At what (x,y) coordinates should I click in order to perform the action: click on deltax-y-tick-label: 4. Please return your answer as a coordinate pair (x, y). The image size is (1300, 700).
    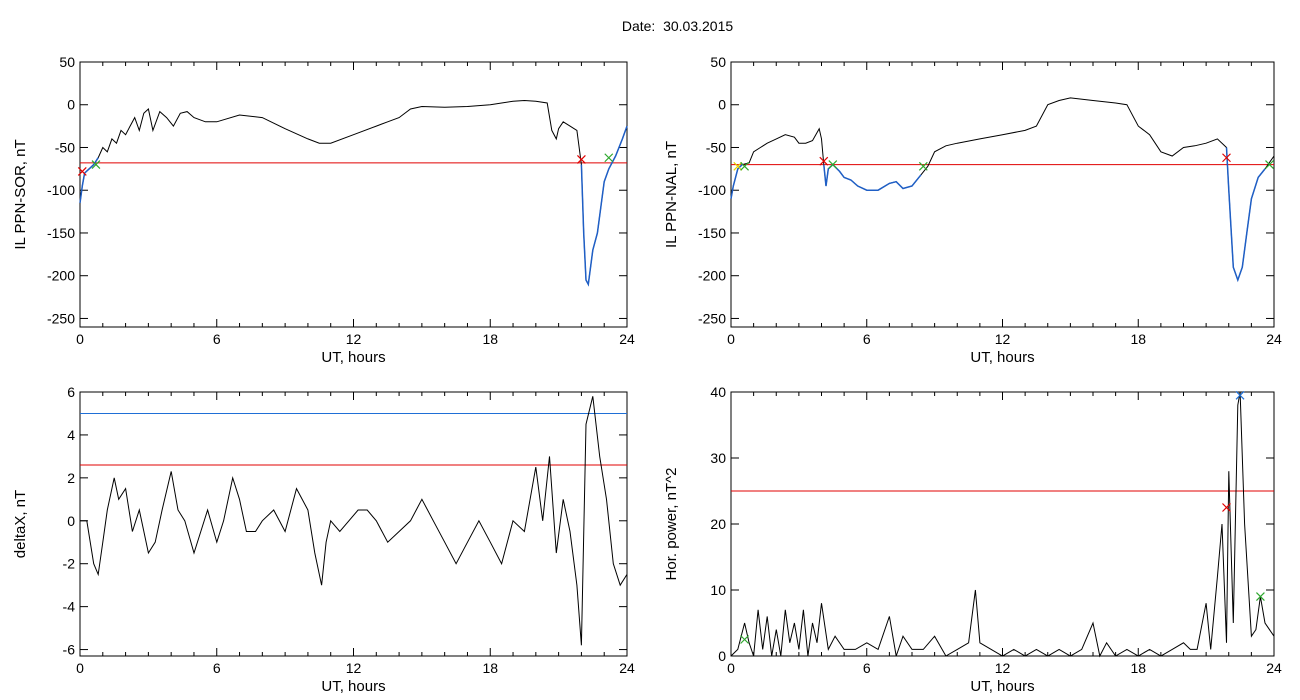
    Looking at the image, I should click on (71, 435).